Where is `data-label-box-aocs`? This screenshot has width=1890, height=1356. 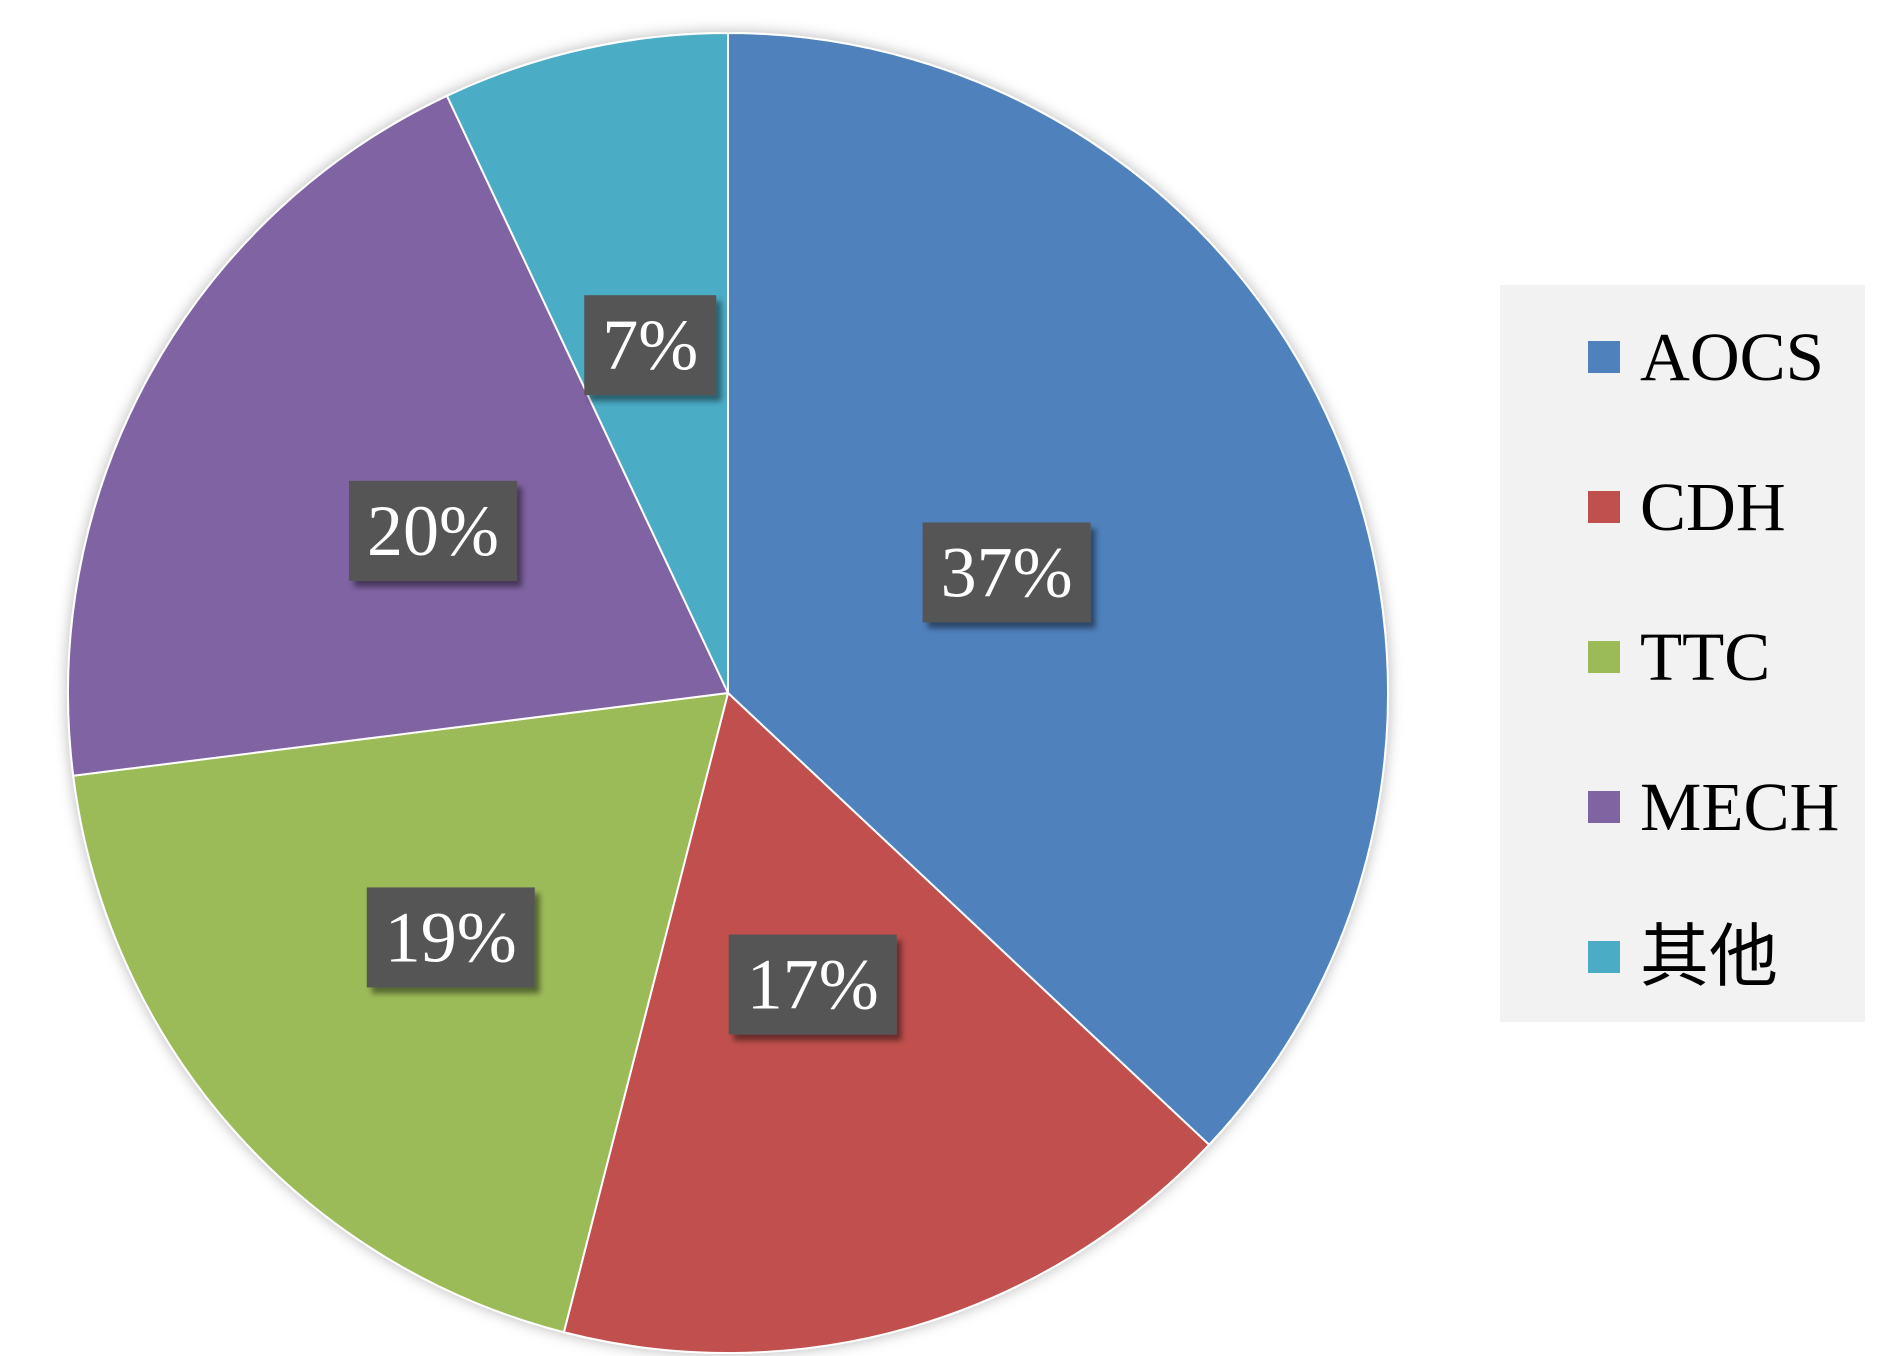 data-label-box-aocs is located at coordinates (1006, 572).